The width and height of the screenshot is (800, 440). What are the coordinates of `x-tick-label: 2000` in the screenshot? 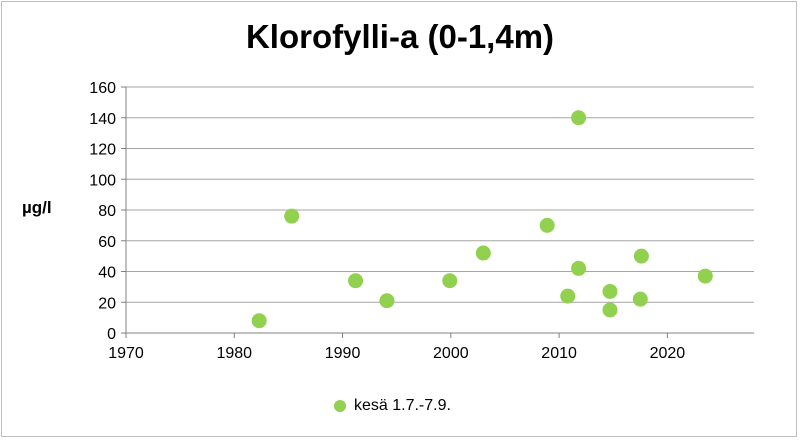 It's located at (451, 353).